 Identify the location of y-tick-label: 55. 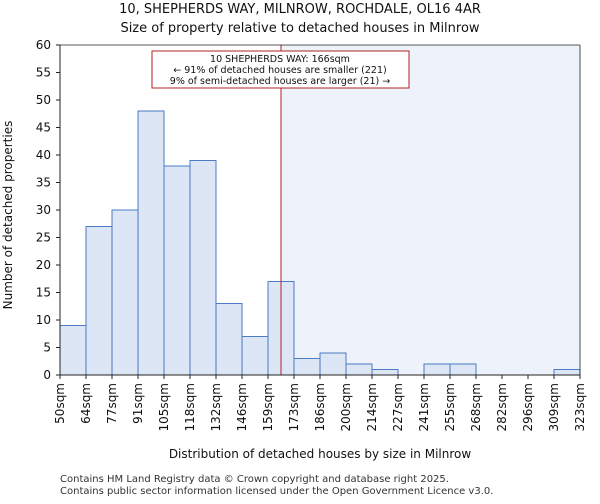
(43, 73).